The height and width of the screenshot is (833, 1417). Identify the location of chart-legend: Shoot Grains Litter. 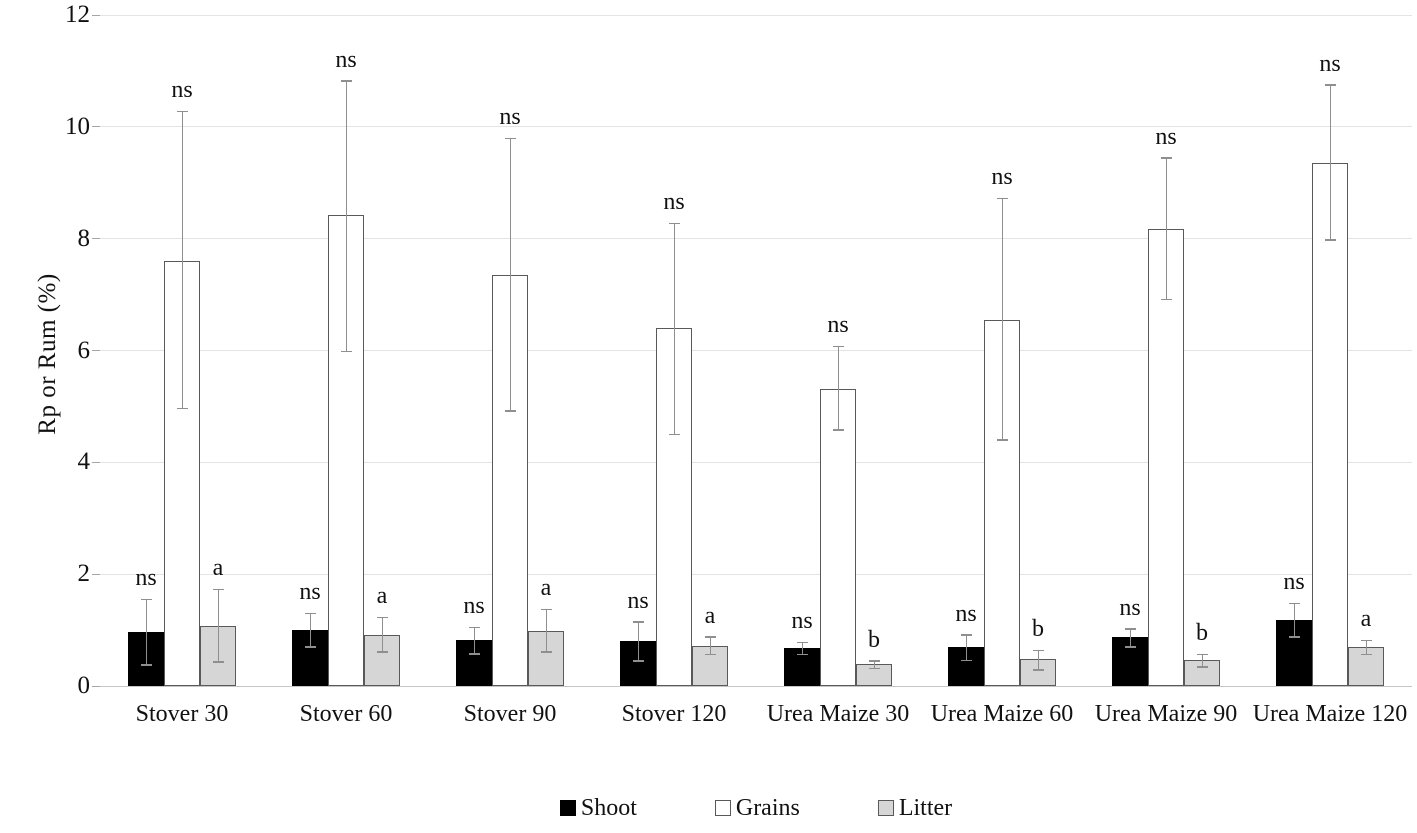
(756, 808).